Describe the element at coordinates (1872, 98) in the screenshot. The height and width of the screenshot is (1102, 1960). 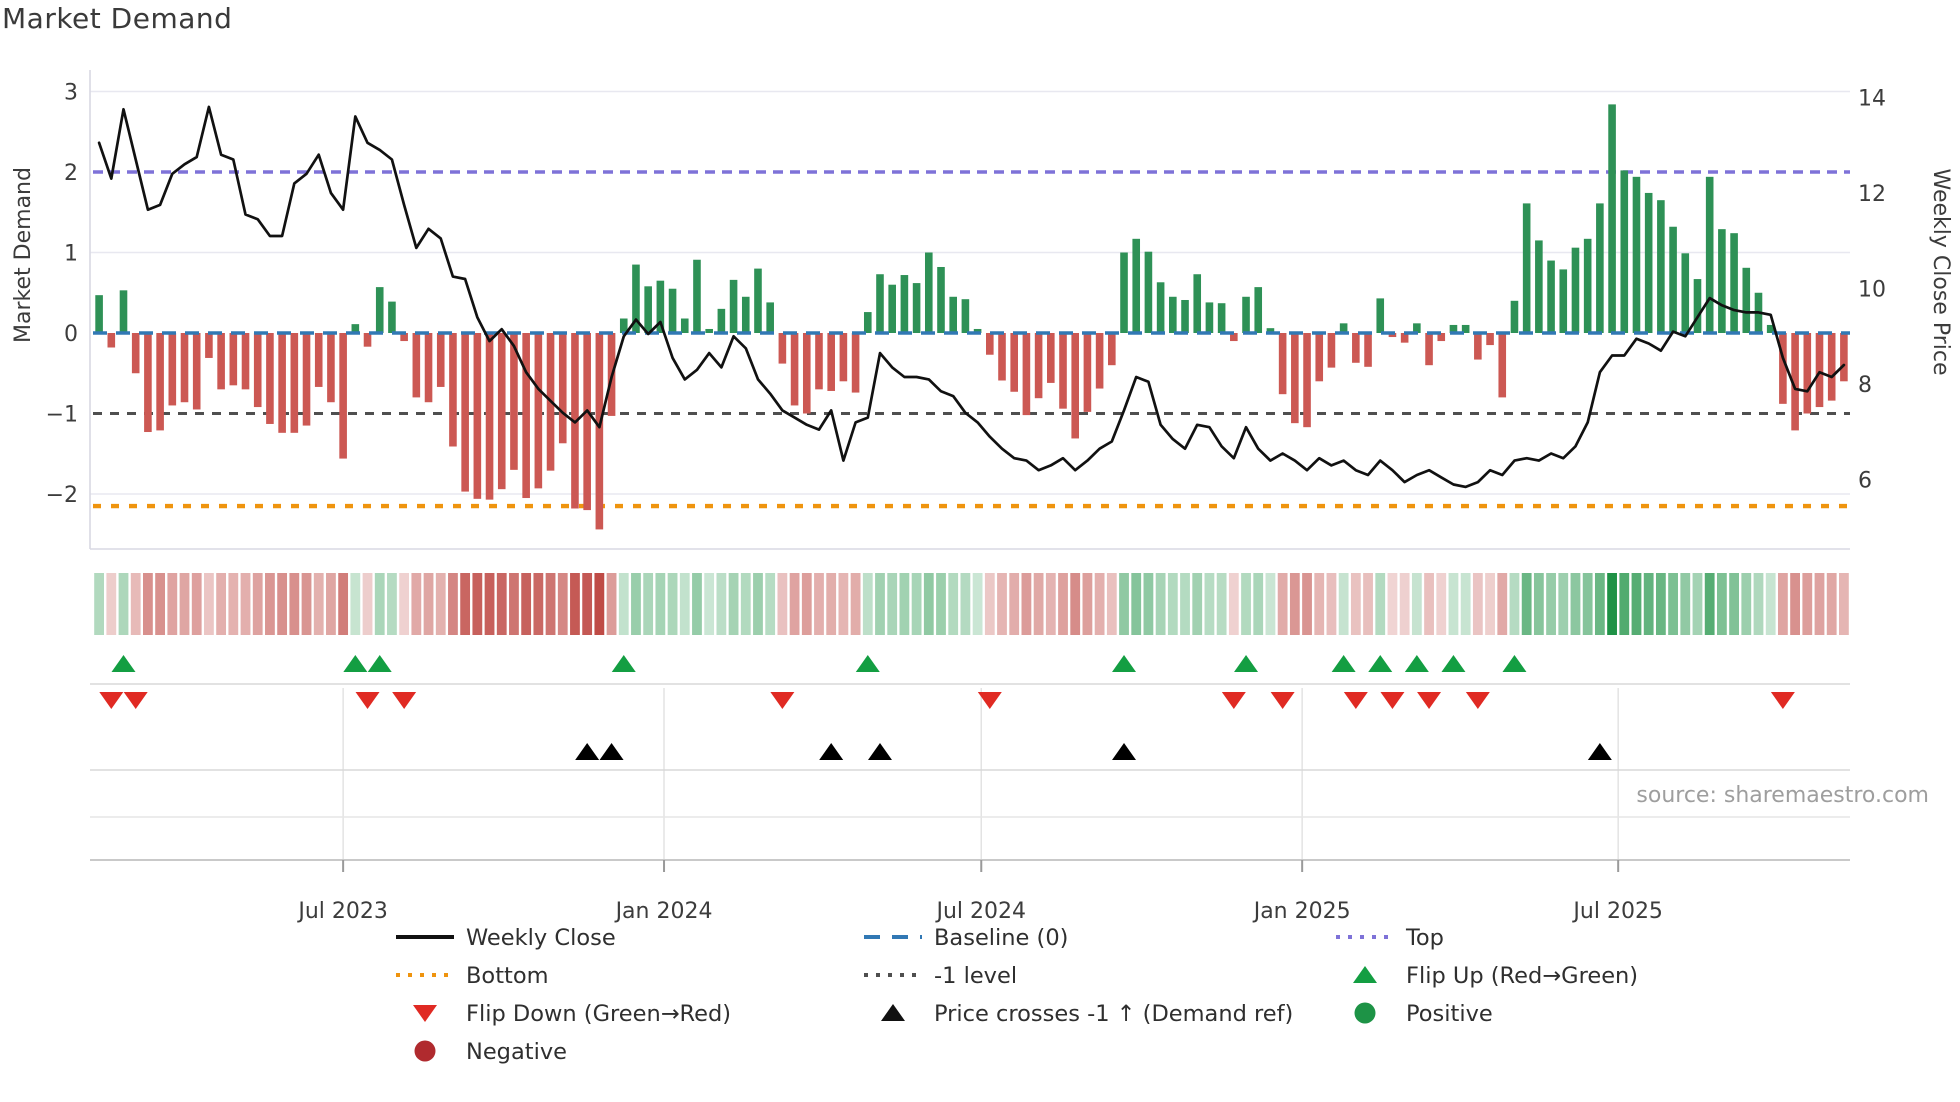
I see `right-y-tick-label: 14` at that location.